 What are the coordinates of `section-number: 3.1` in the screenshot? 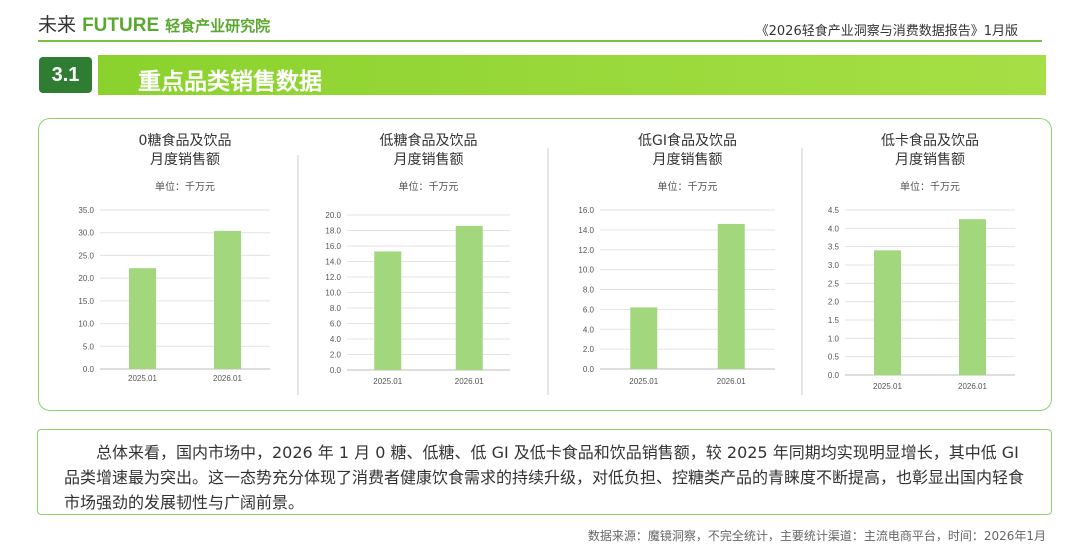 It's located at (65, 75).